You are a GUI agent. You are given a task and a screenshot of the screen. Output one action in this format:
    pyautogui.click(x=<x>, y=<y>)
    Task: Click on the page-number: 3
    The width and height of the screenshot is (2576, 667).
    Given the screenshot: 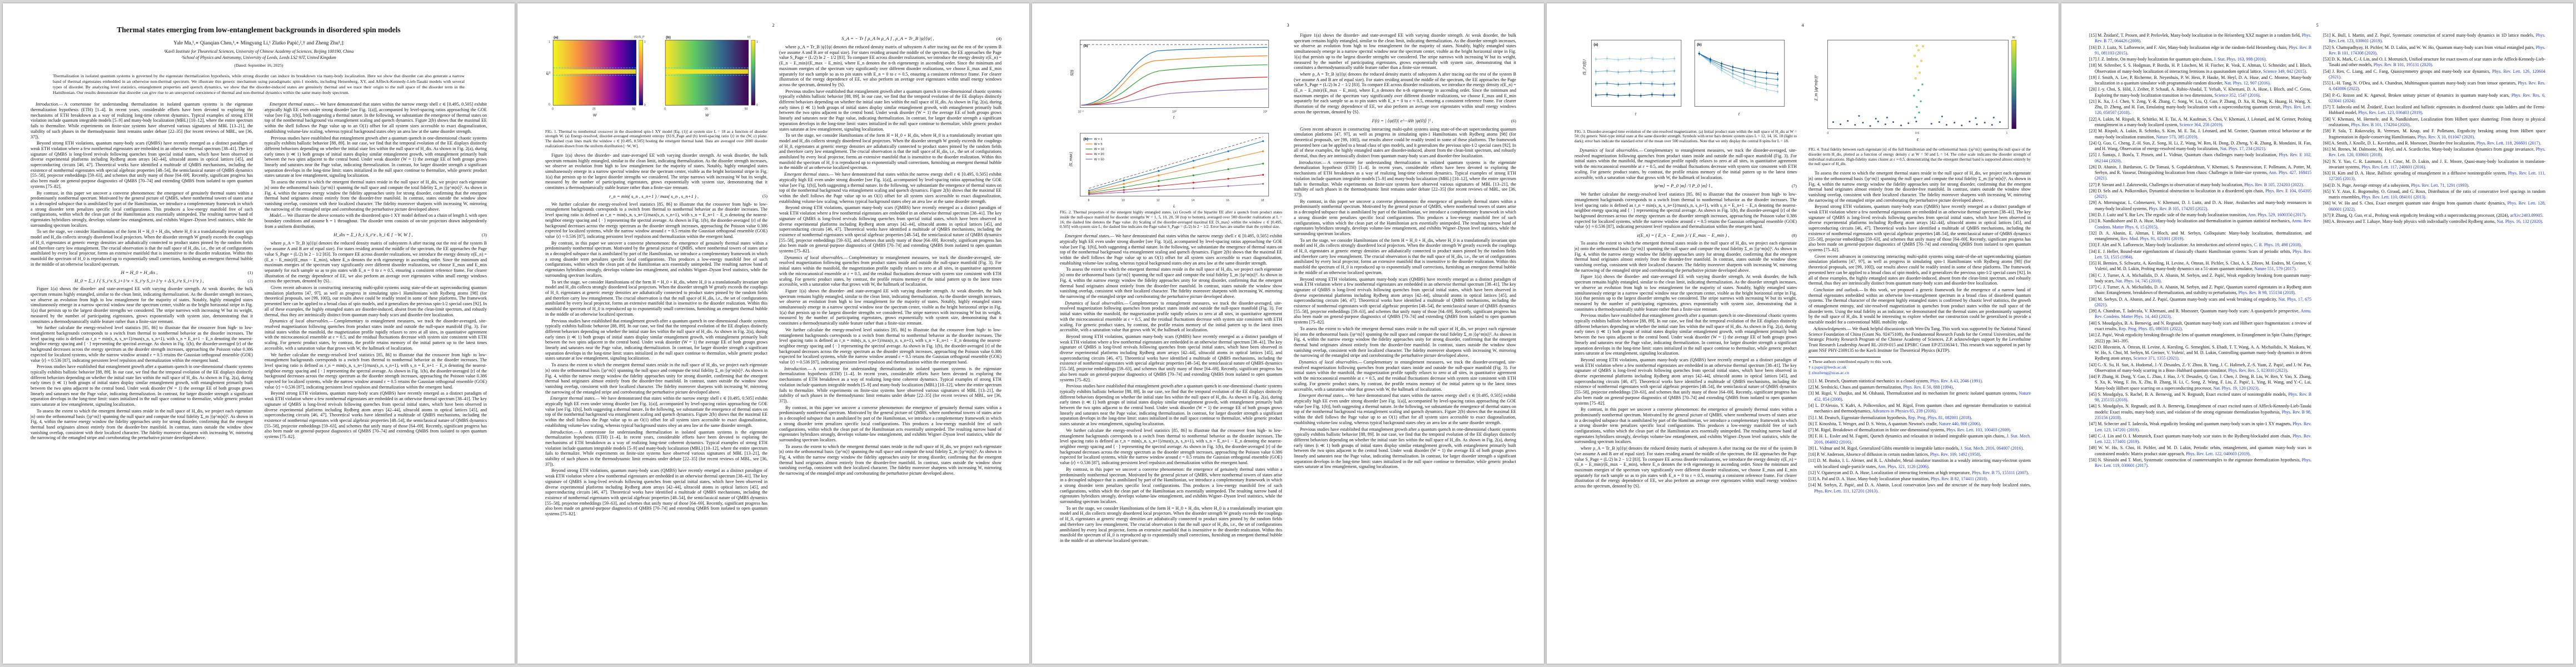 What is the action you would take?
    pyautogui.click(x=1288, y=25)
    